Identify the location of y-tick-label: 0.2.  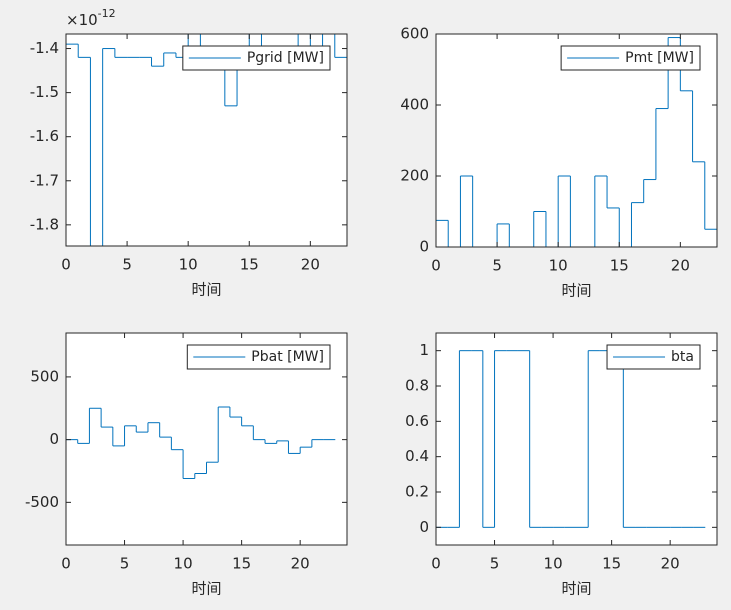
(417, 492).